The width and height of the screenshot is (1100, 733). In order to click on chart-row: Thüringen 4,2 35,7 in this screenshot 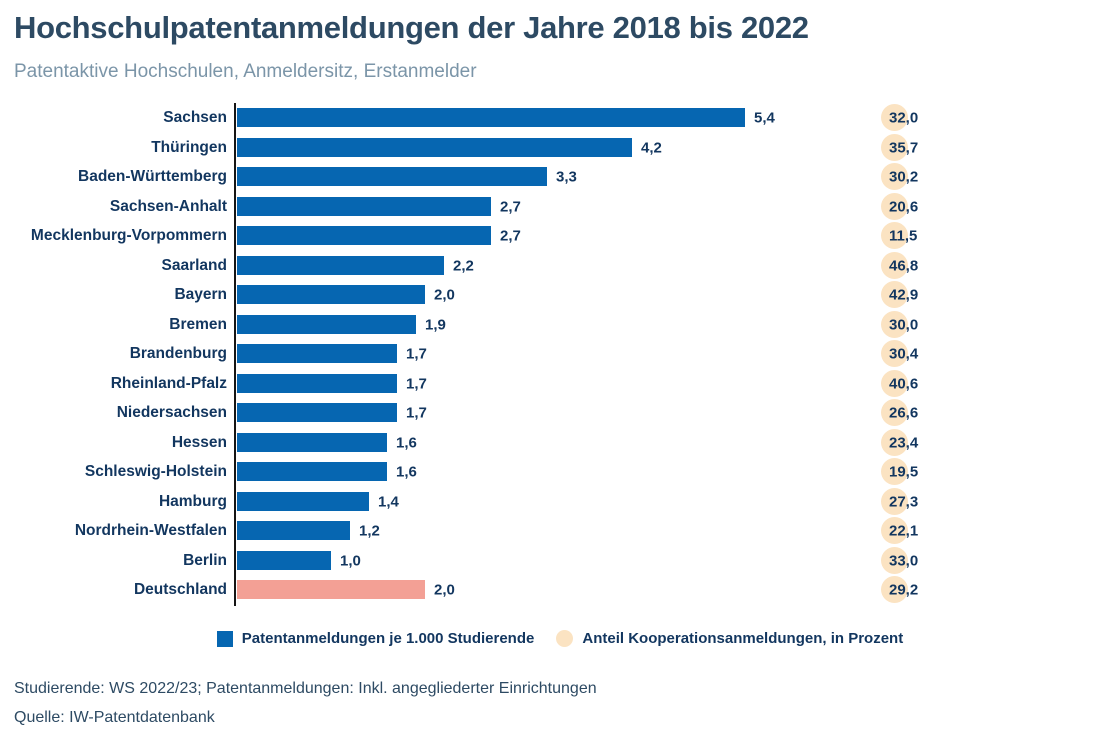, I will do `click(550, 148)`.